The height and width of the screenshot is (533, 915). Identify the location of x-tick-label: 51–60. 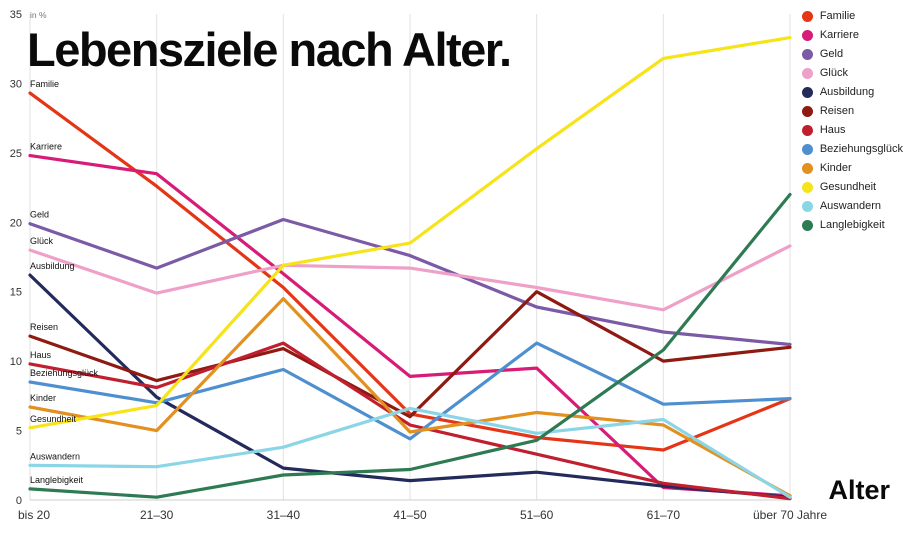
(537, 515).